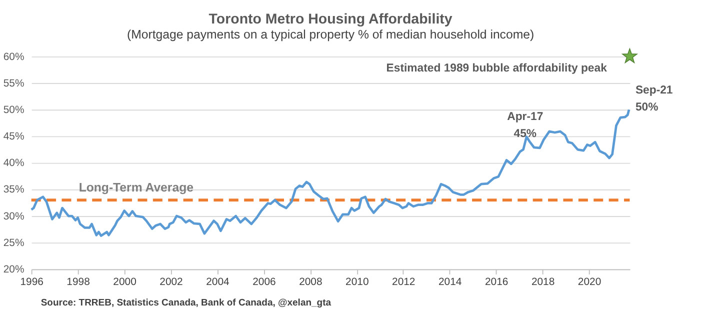 The width and height of the screenshot is (719, 322). What do you see at coordinates (404, 282) in the screenshot?
I see `x-tick-label: 2012` at bounding box center [404, 282].